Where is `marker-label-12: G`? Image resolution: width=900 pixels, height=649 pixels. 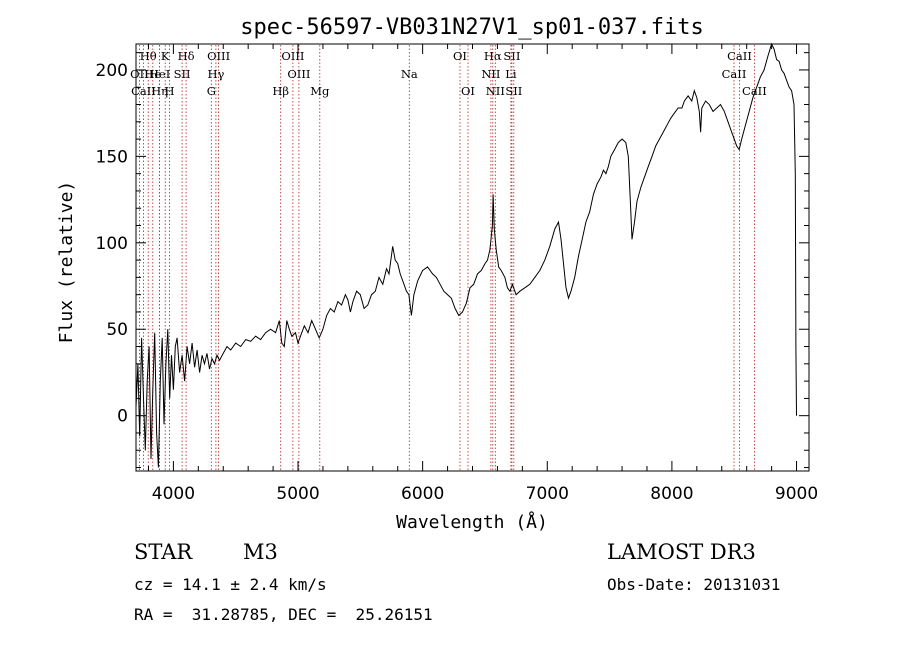
marker-label-12: G is located at coordinates (211, 91).